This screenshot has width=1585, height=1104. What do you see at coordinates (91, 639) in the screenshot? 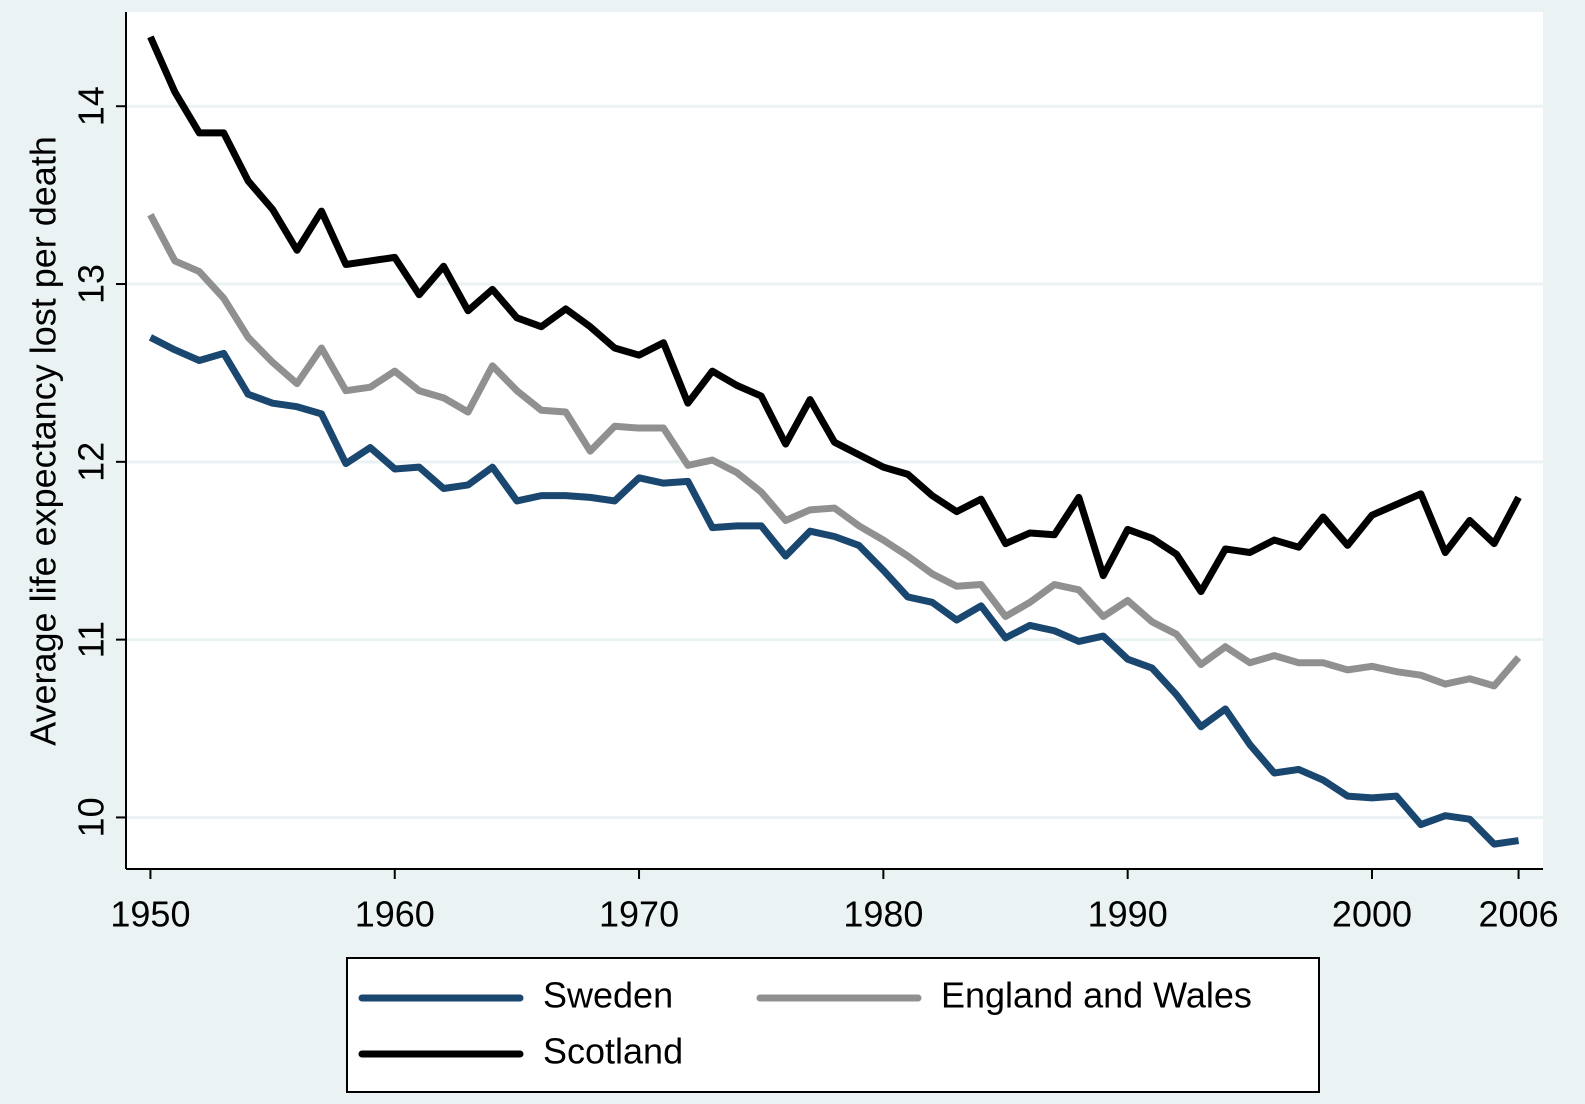
I see `y-tick-label: 11` at bounding box center [91, 639].